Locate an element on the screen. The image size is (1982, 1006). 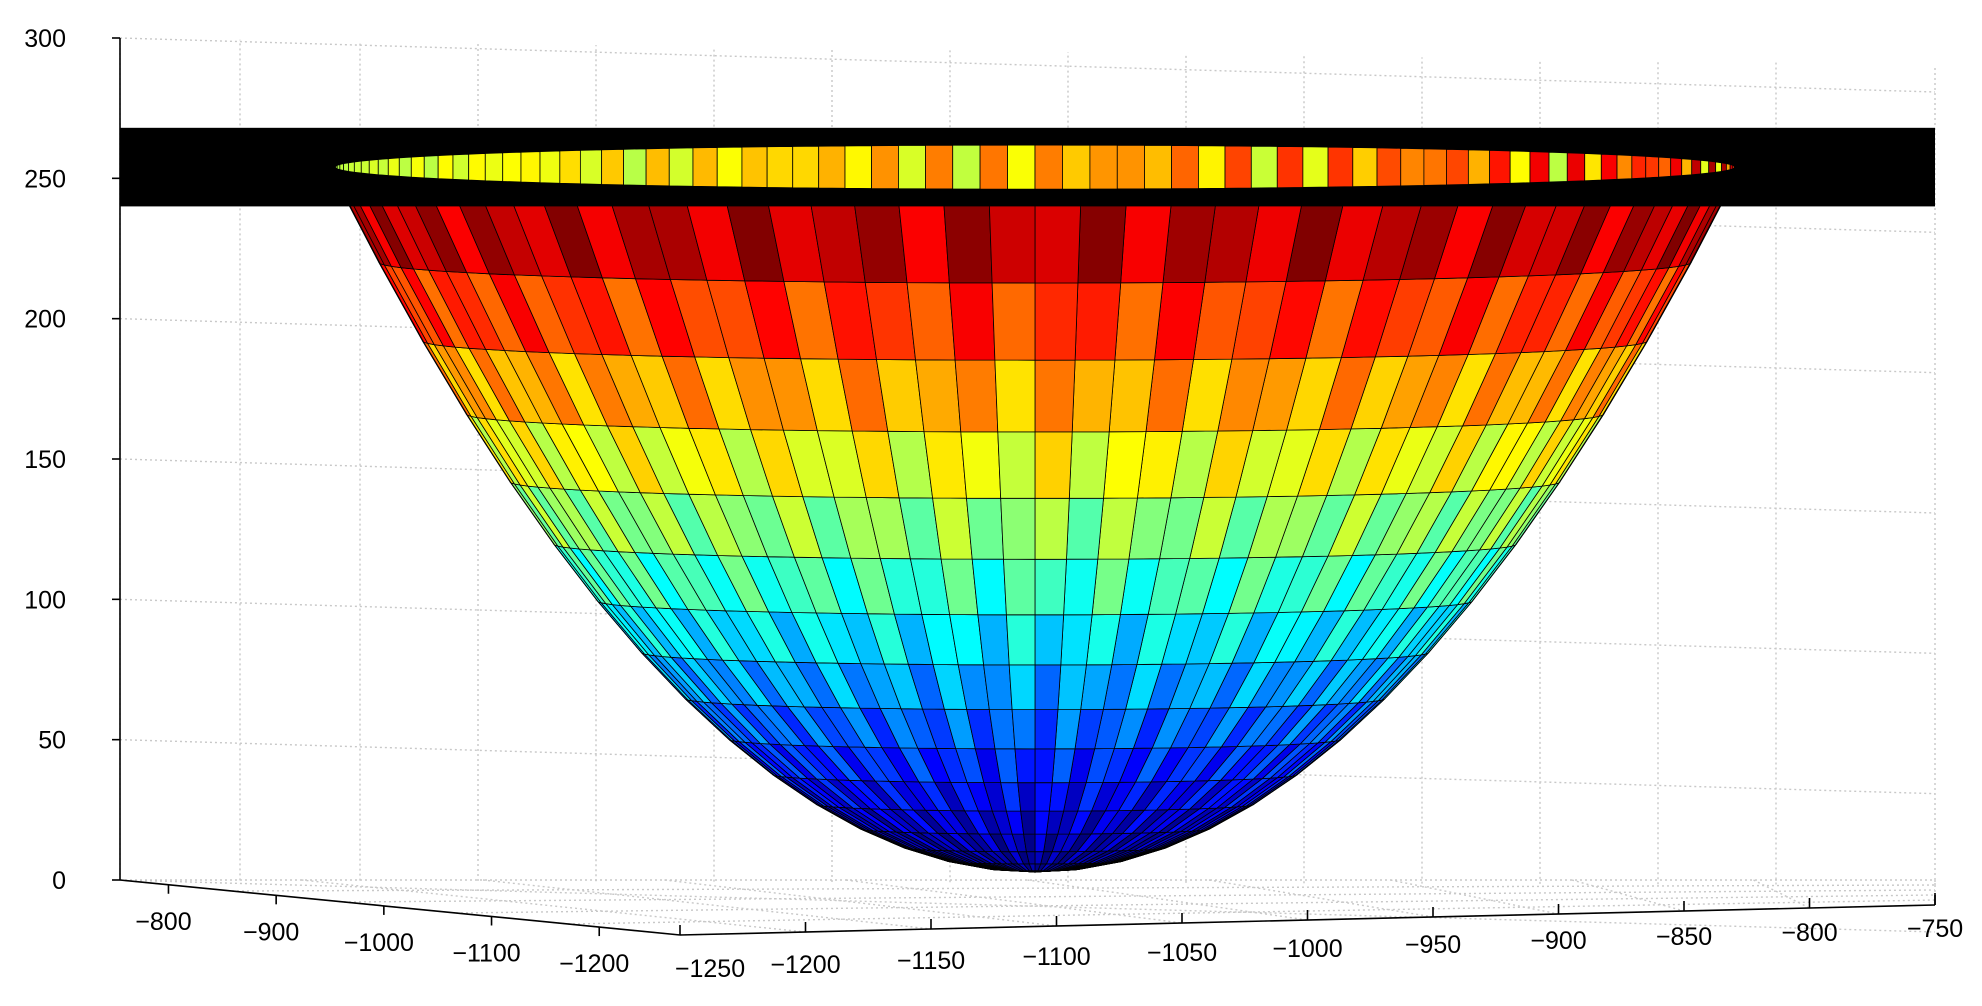
z-tick-label: 50 is located at coordinates (52, 741).